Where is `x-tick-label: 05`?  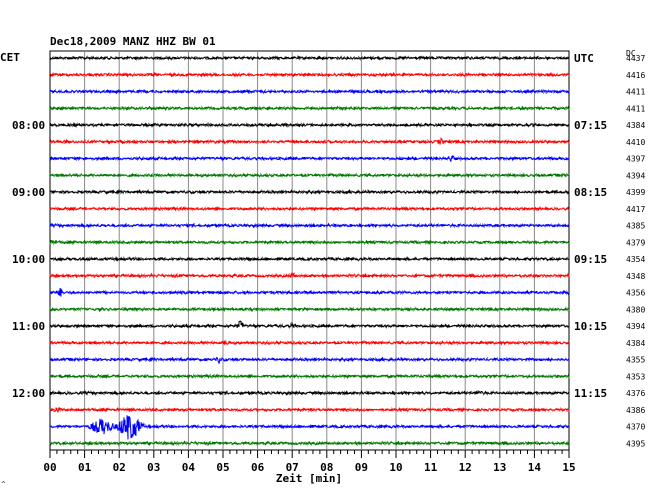 x-tick-label: 05 is located at coordinates (222, 467).